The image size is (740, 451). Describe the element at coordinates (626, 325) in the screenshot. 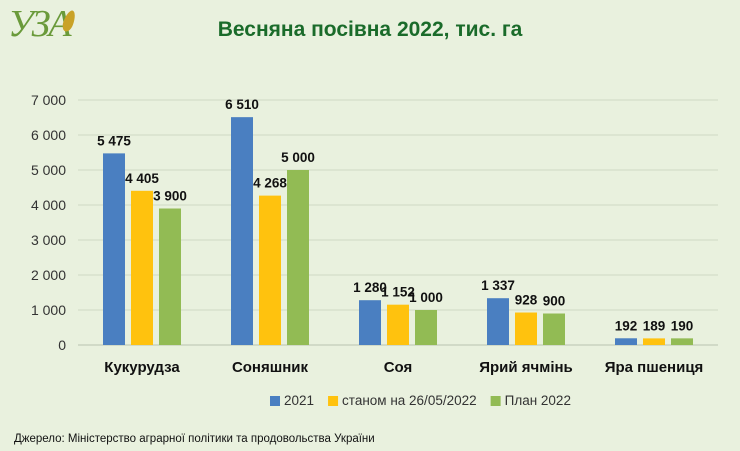

I see `data-label: 192` at that location.